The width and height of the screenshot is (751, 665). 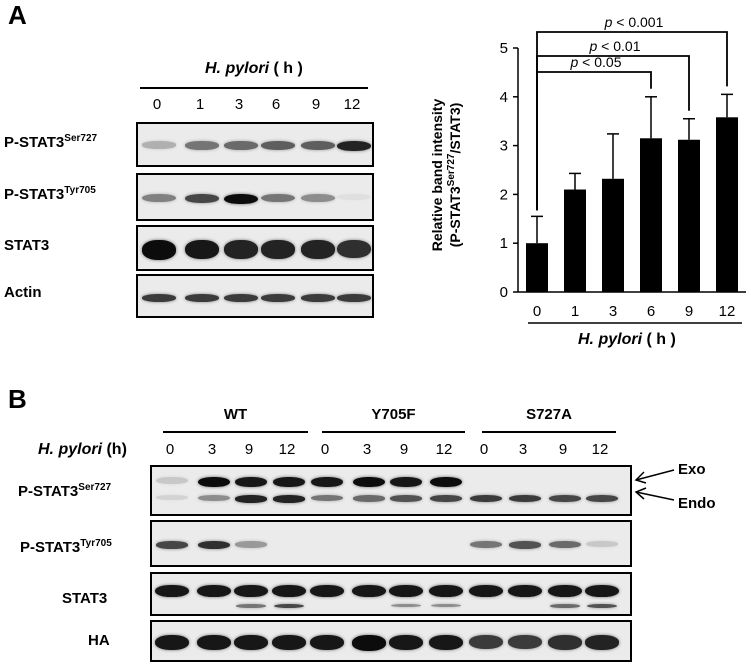 I want to click on p-threshold: < 0.01, so click(x=618, y=46).